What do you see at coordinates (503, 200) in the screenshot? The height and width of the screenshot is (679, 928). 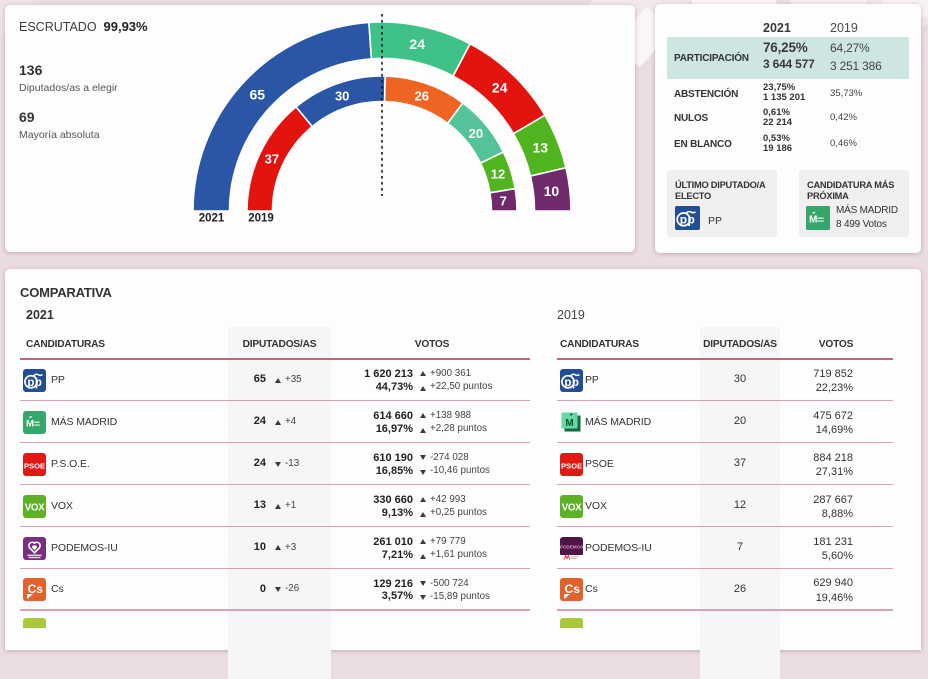 I see `svg-text: 7` at bounding box center [503, 200].